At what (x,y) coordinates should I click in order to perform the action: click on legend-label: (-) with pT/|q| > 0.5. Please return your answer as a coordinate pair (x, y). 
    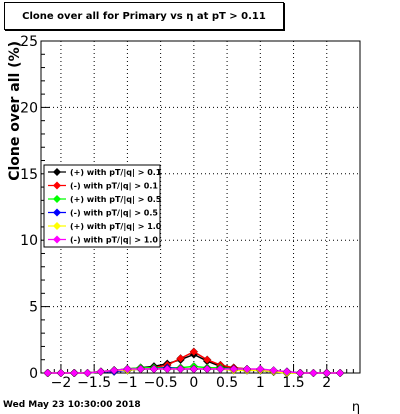
    Looking at the image, I should click on (114, 213).